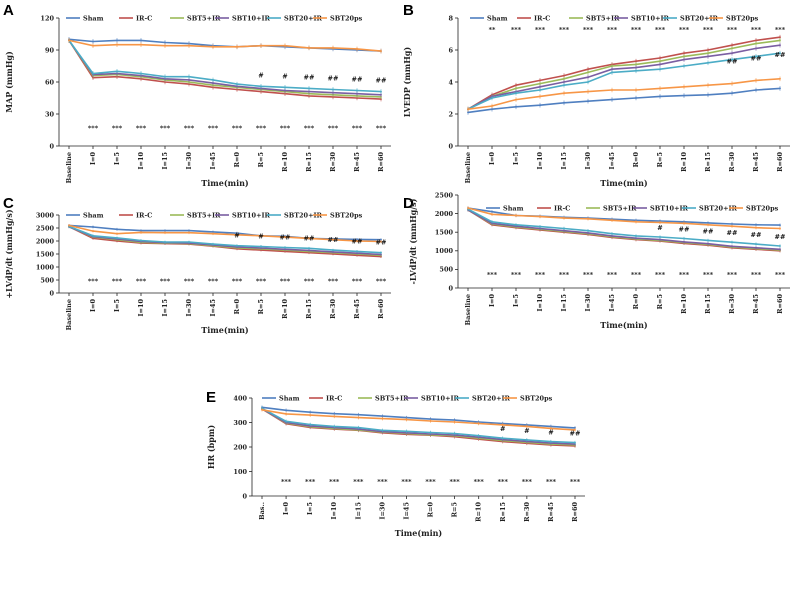  Describe the element at coordinates (632, 208) in the screenshot. I see `legend: Sham IR-C SBT5+IR SBT10+IR SBT20+IR SBT20ps` at that location.